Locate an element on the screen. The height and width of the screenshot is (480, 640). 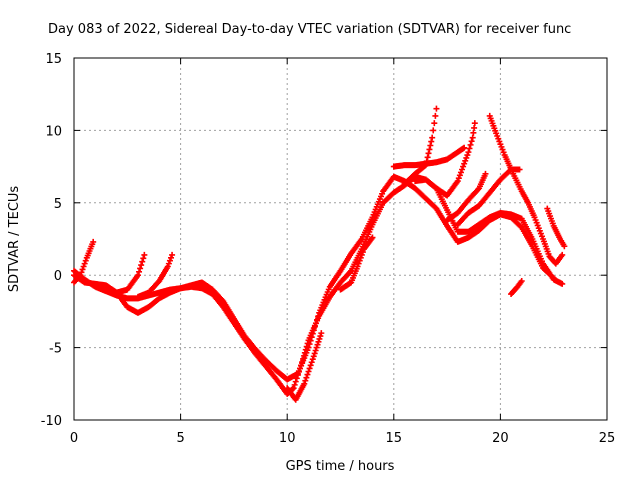
series-mid-arc-a is located at coordinates (125, 273).